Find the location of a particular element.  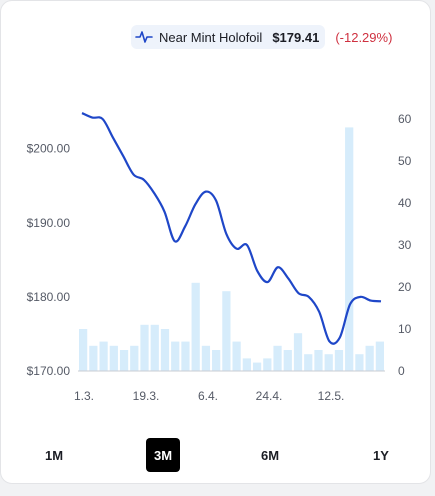

legend-current-price: $179.41 is located at coordinates (296, 37).